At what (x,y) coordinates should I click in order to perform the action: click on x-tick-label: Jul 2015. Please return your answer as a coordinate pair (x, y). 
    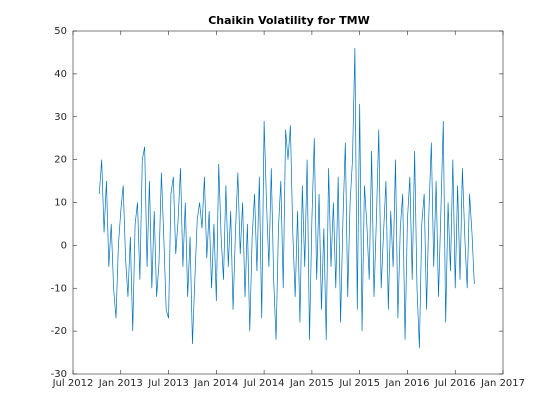
    Looking at the image, I should click on (359, 383).